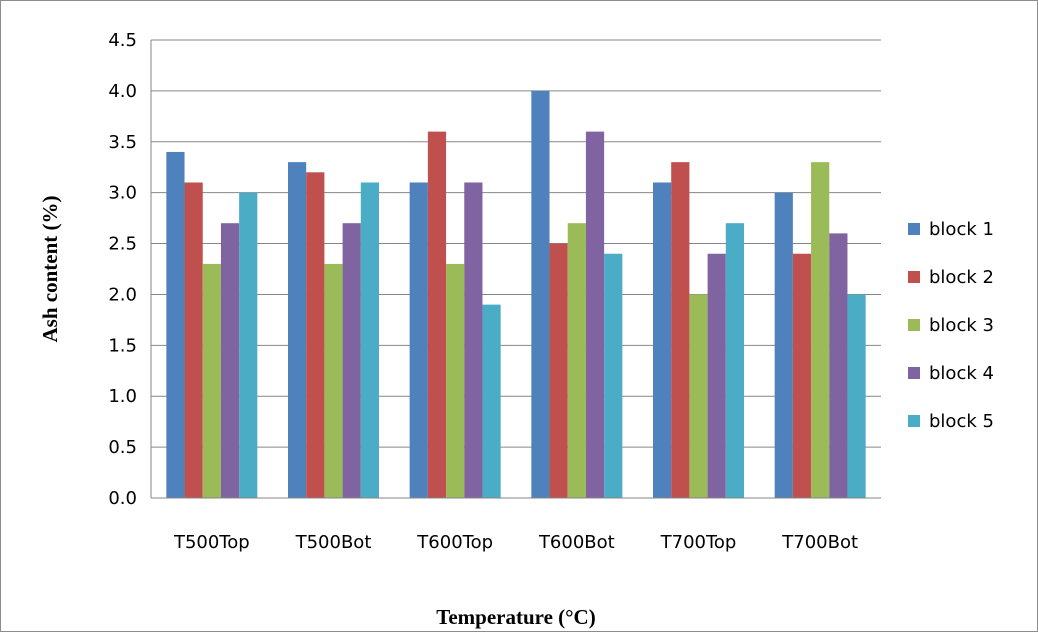 The height and width of the screenshot is (632, 1038). Describe the element at coordinates (783, 345) in the screenshot. I see `bar-block-1-t700bot` at that location.